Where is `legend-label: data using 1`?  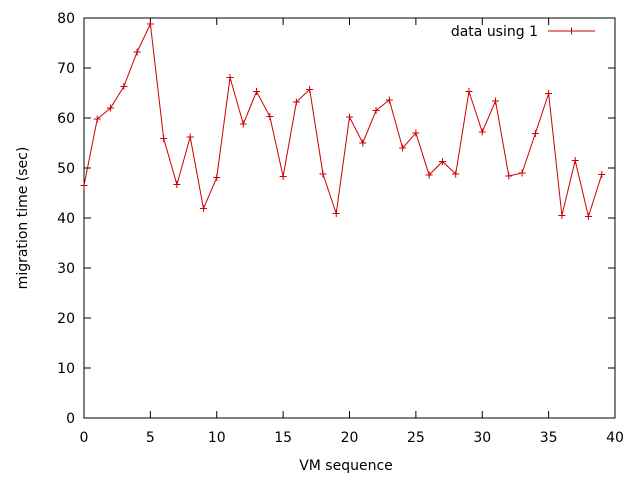
legend-label: data using 1 is located at coordinates (494, 32).